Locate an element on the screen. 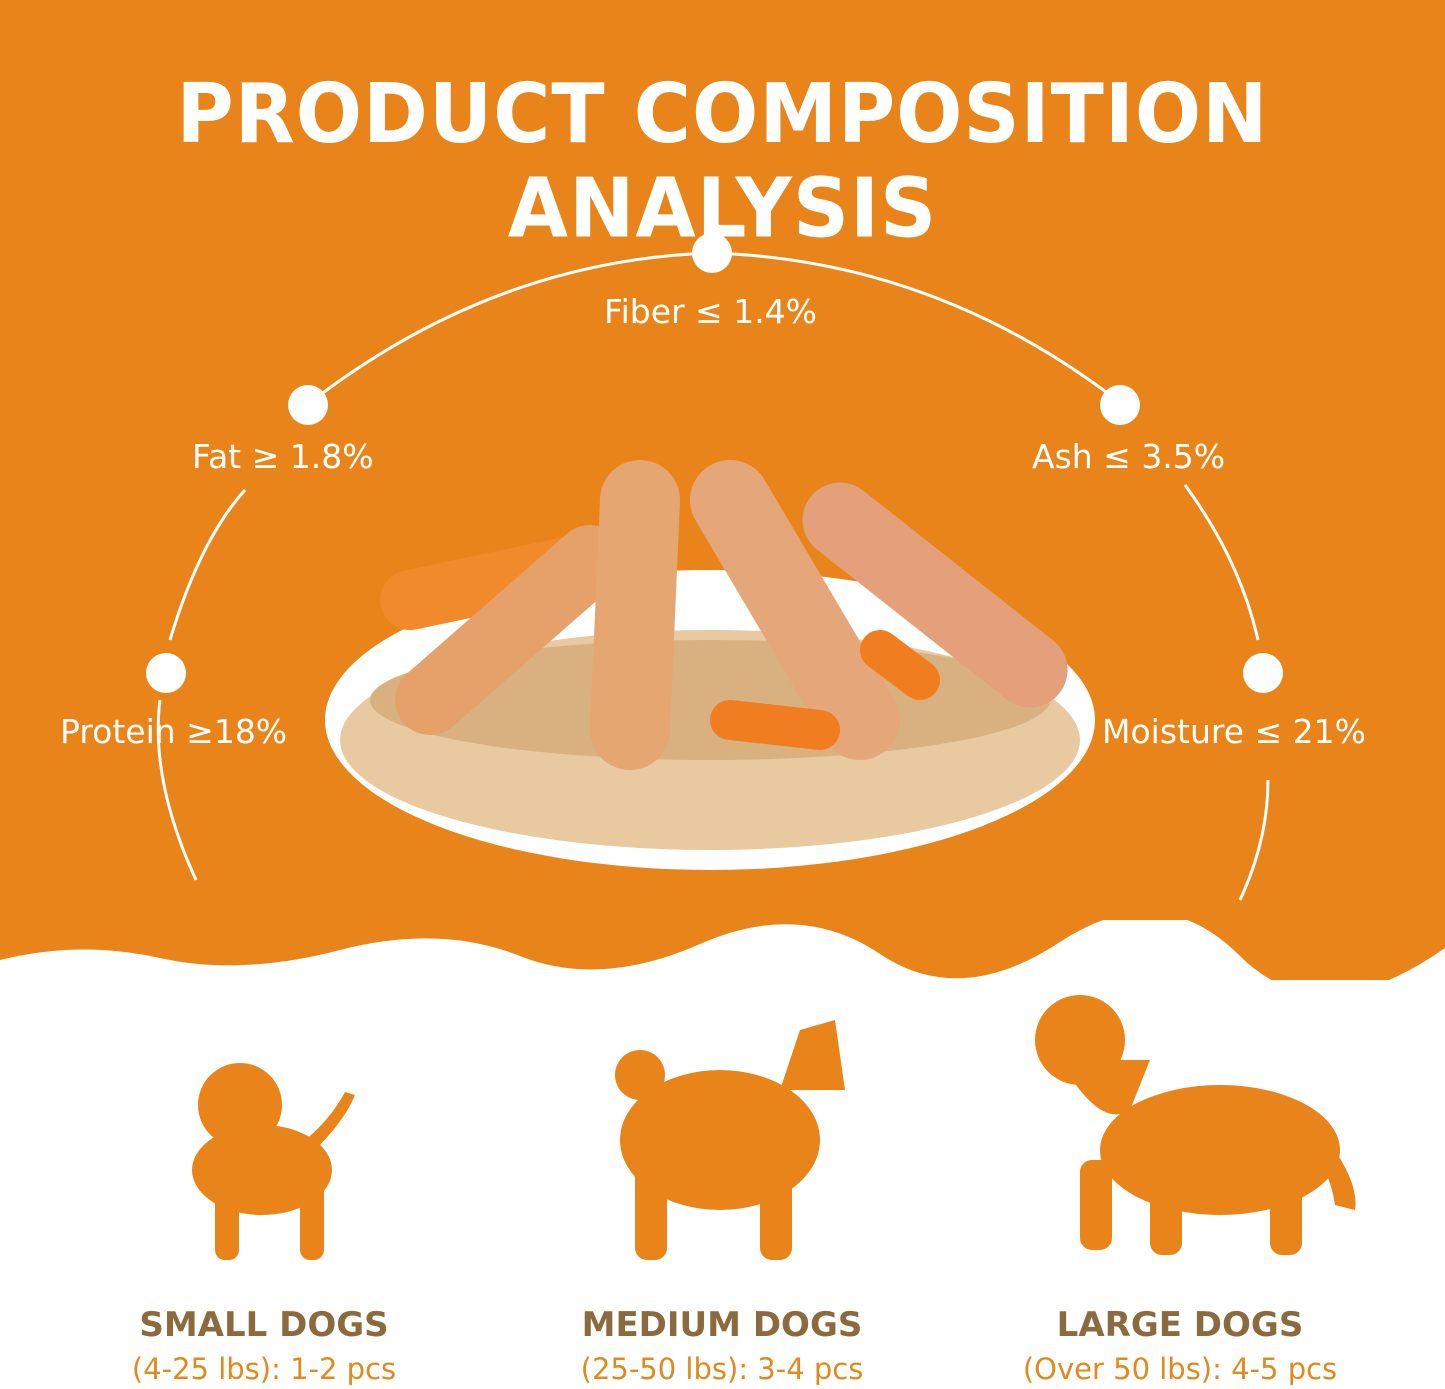 Image resolution: width=1445 pixels, height=1389 pixels. fat-dot is located at coordinates (308, 405).